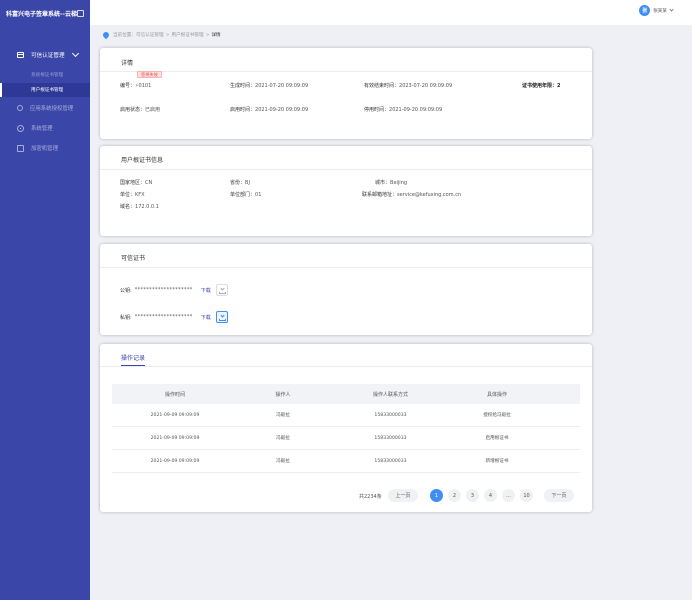  Describe the element at coordinates (42, 129) in the screenshot. I see `sidebar-item-label: 系统管理` at that location.